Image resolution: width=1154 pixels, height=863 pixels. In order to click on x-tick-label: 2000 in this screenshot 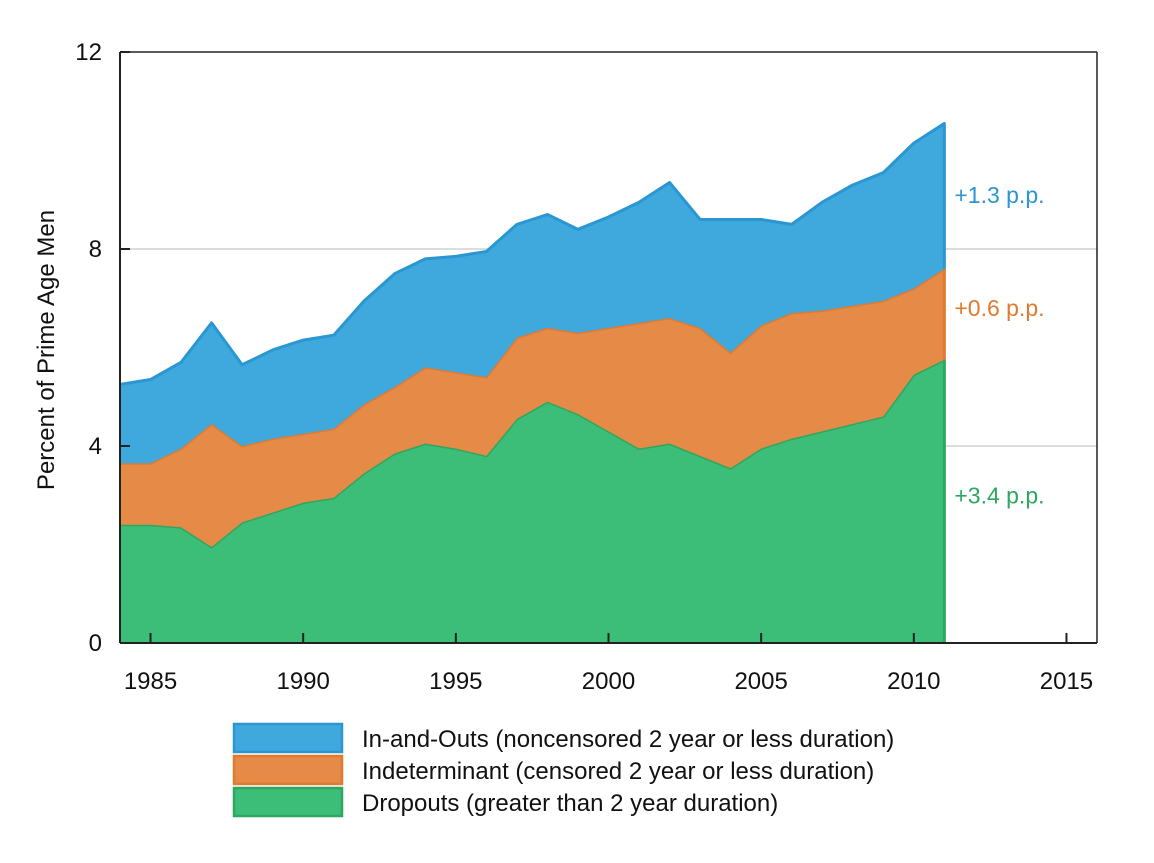, I will do `click(608, 681)`.